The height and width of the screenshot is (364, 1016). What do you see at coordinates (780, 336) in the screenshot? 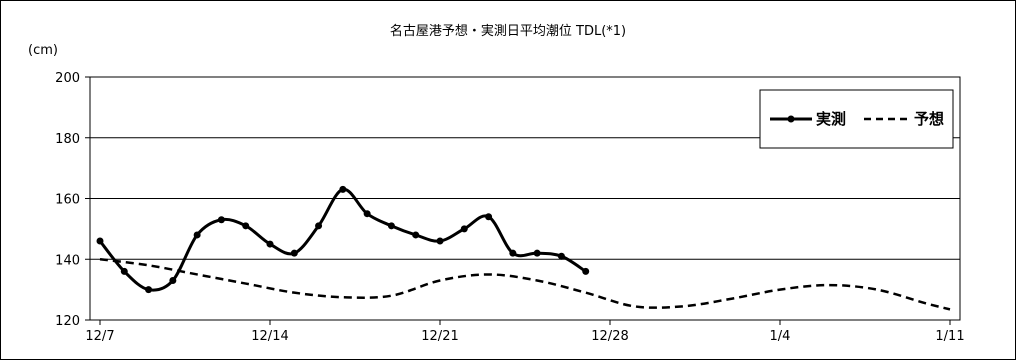
I see `x-tick-label: 1/4` at bounding box center [780, 336].